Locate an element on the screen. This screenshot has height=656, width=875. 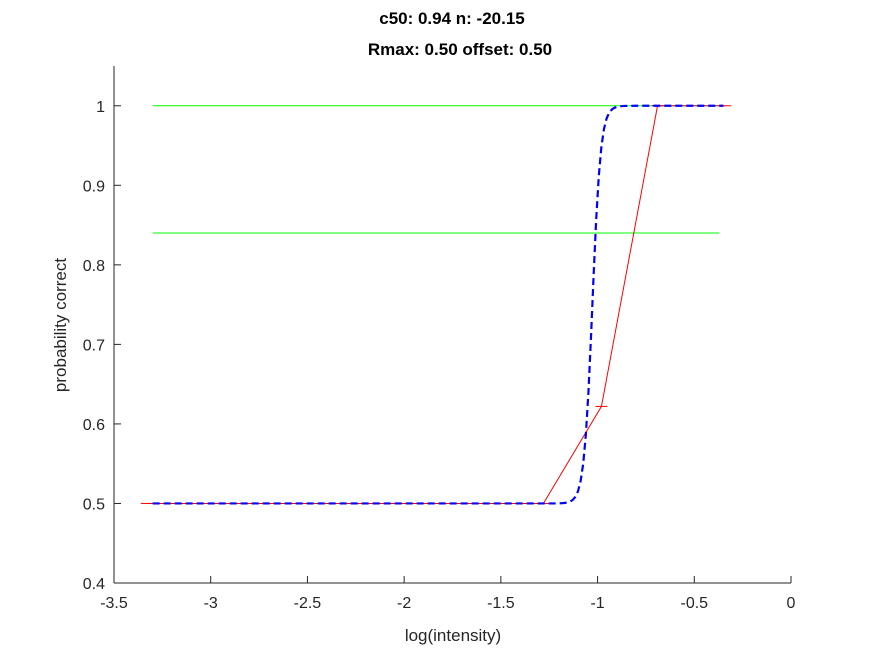
y-tick-label: 1 is located at coordinates (100, 107).